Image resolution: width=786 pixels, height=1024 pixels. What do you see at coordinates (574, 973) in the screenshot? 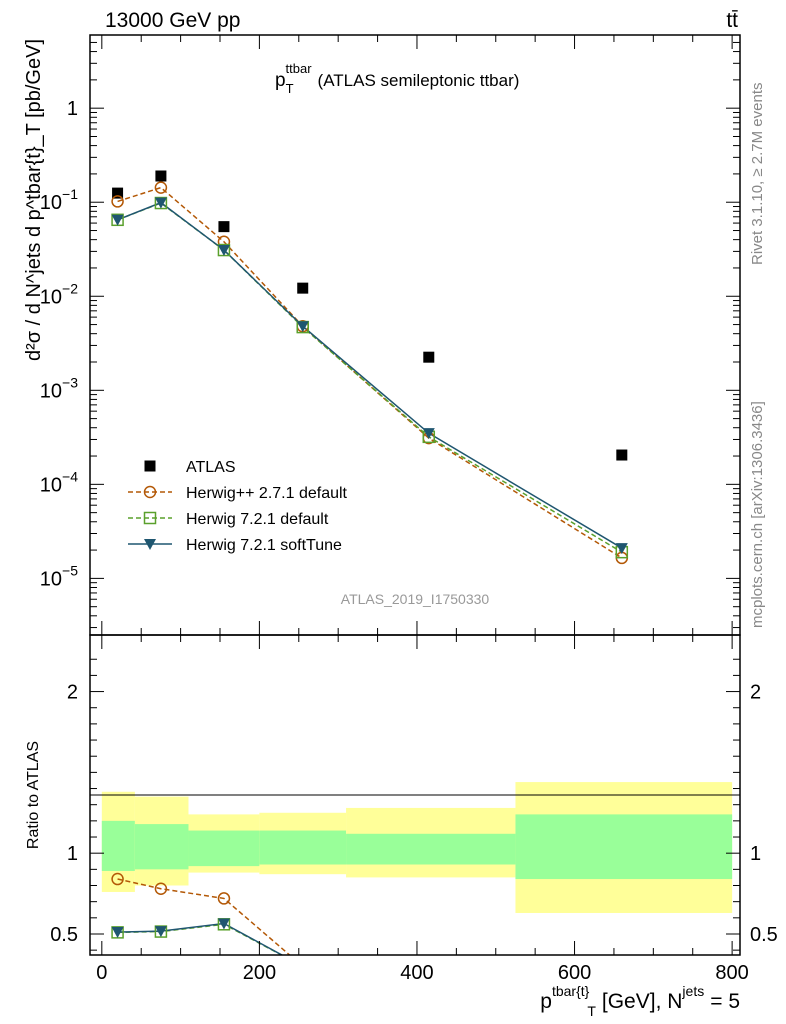
I see `xtick-label: 600` at bounding box center [574, 973].